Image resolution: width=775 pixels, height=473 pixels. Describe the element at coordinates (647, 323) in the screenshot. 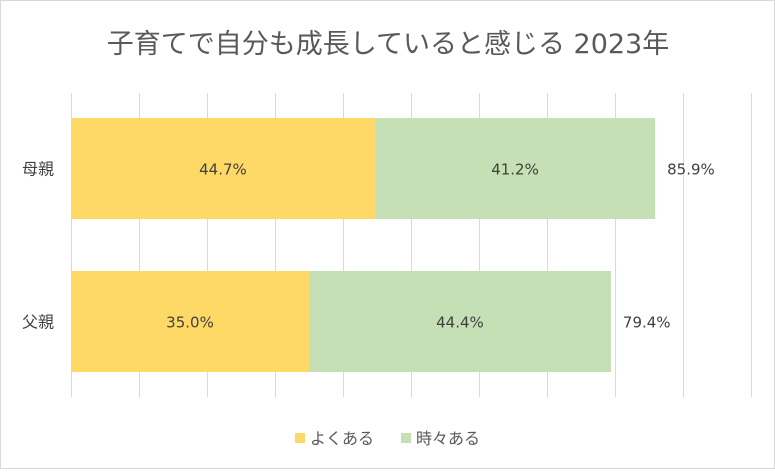

I see `total-label-1: 79.4%` at that location.